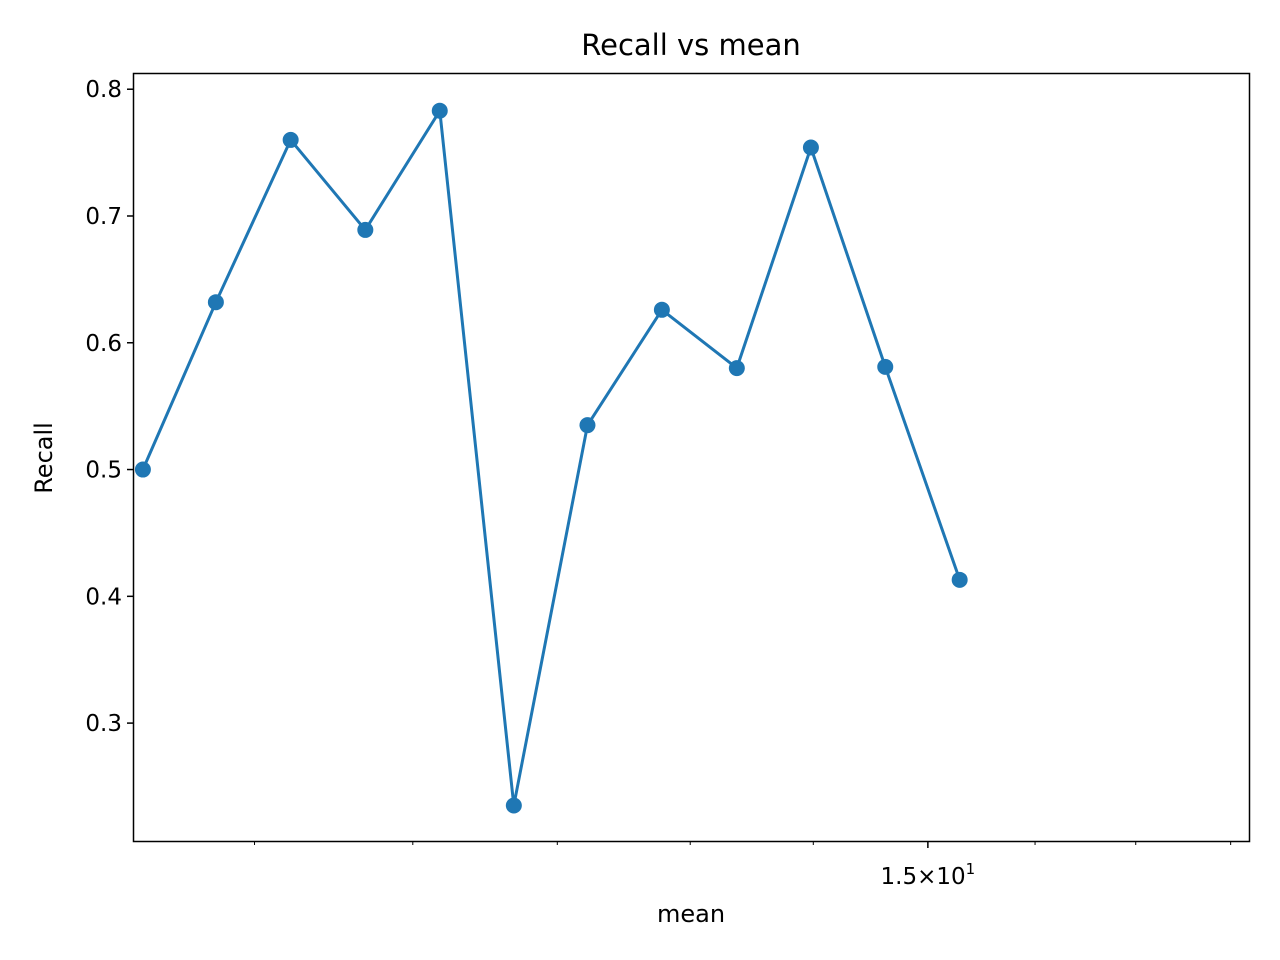 The image size is (1280, 960). I want to click on y-axis-label: Recall, so click(44, 458).